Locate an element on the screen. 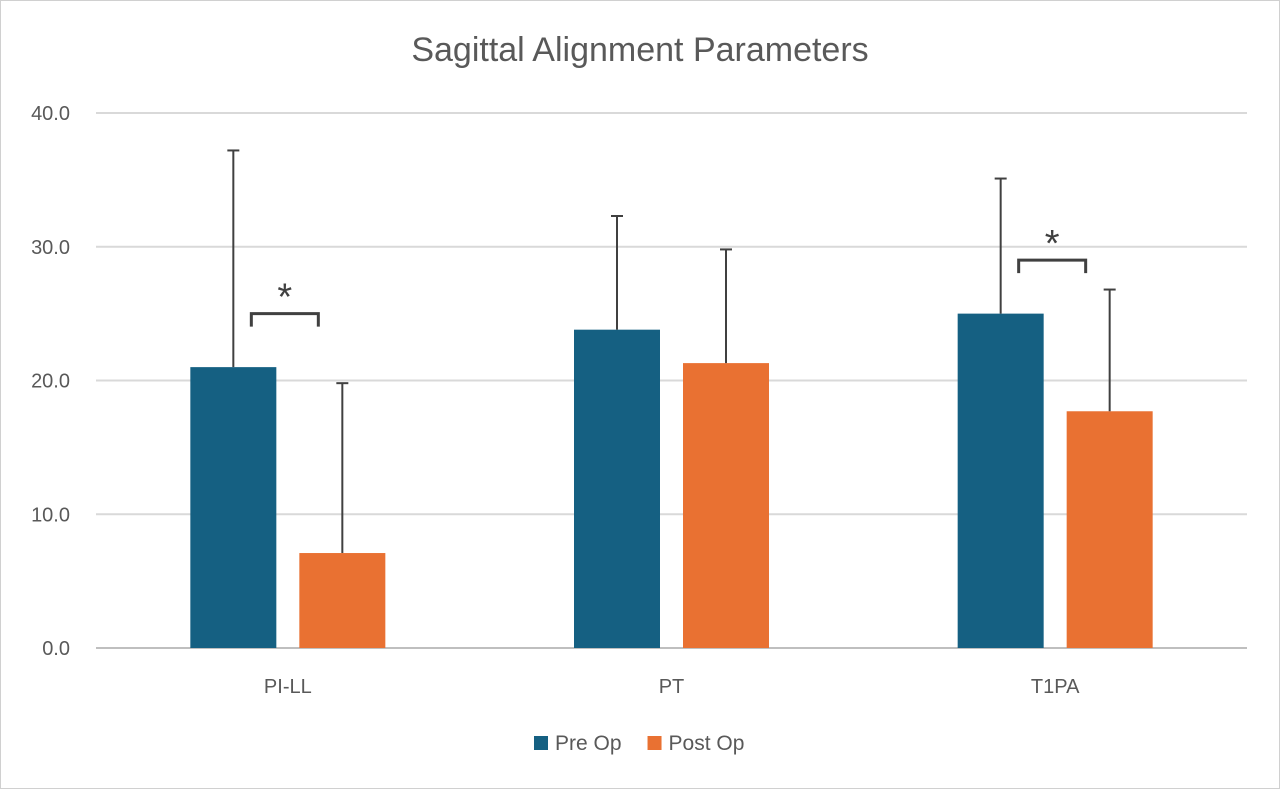 This screenshot has width=1280, height=789. y-axis-ticks: 0.0 10.0 20.0 30.0 40.0 is located at coordinates (50, 381).